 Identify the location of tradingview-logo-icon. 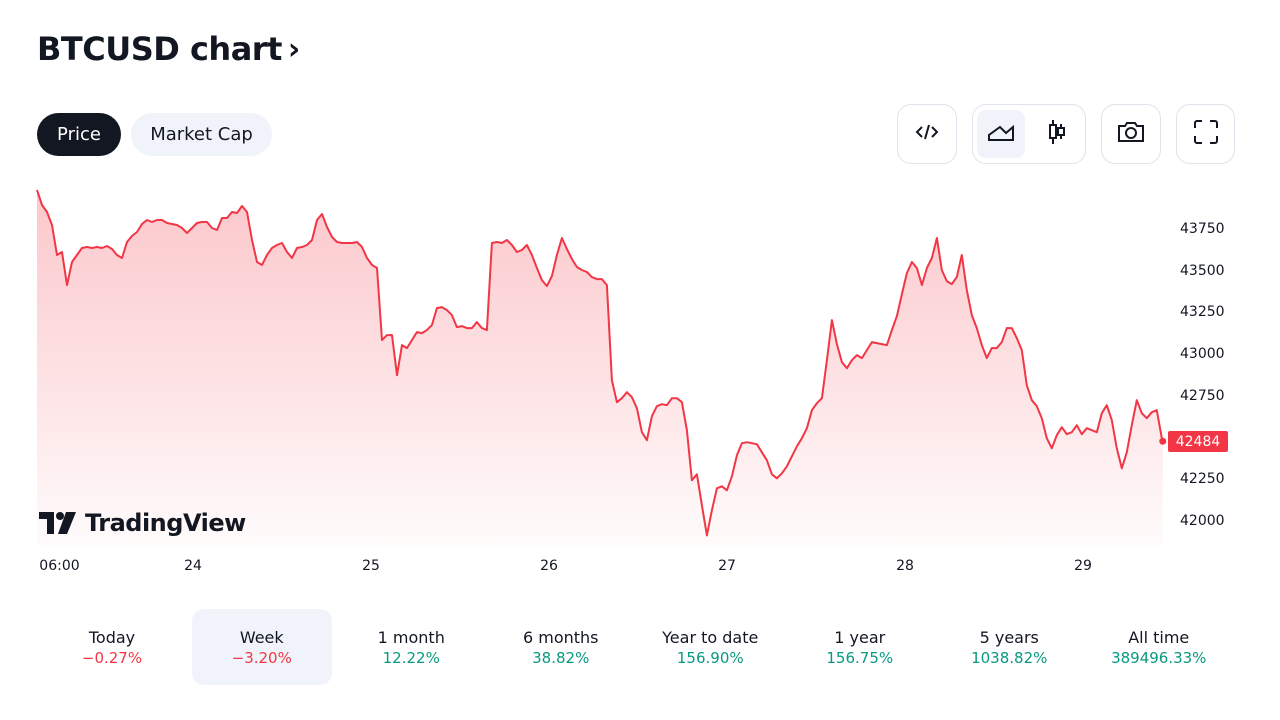
(57, 523).